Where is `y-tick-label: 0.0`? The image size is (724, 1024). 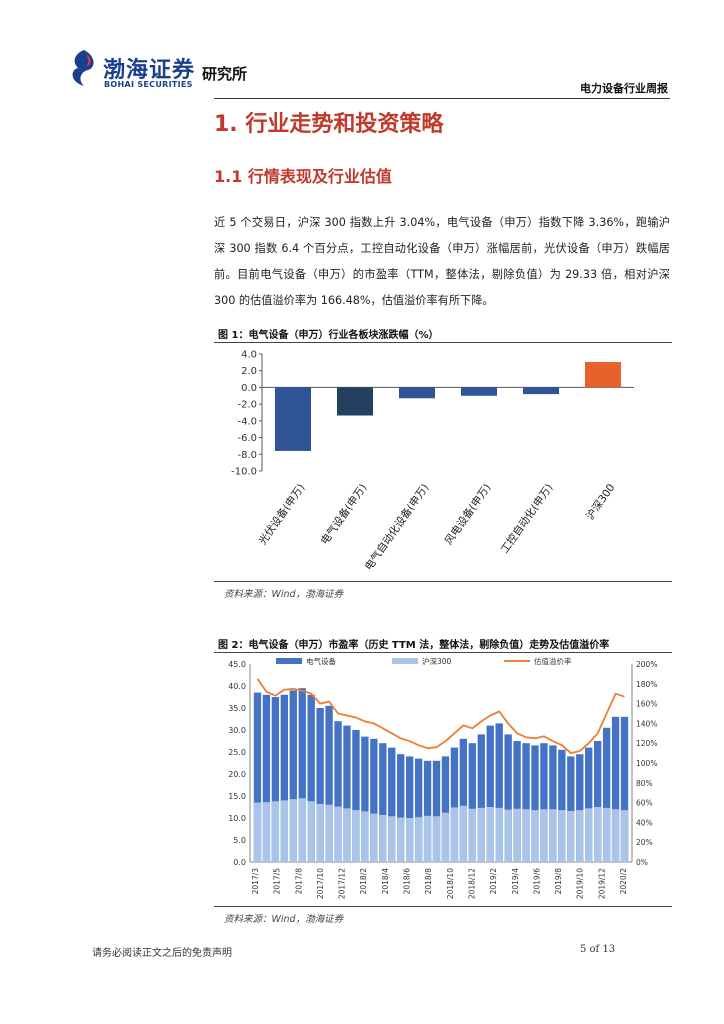
y-tick-label: 0.0 is located at coordinates (249, 388).